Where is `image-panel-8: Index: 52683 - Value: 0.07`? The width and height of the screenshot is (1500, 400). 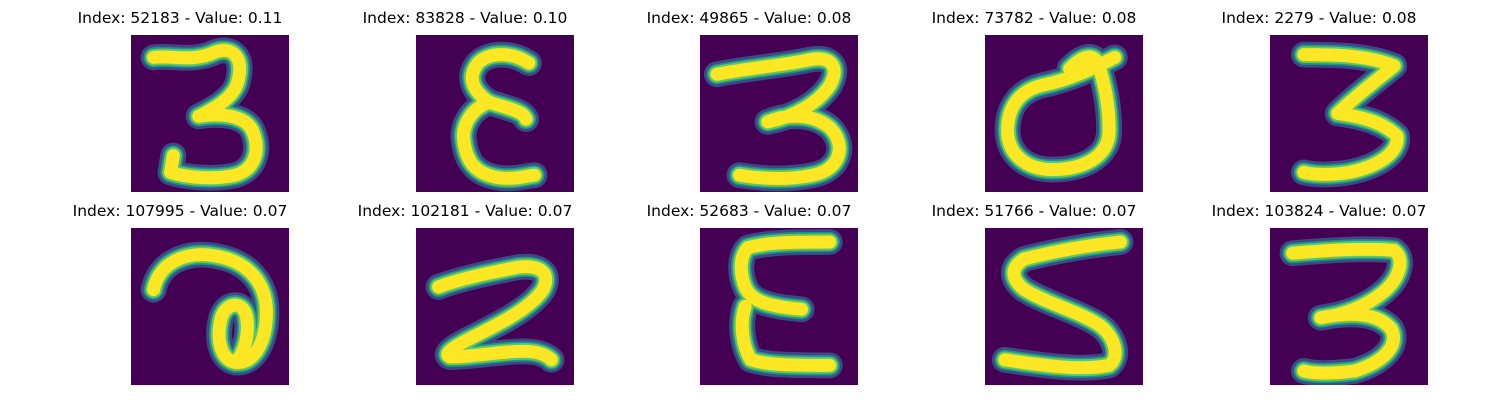
image-panel-8: Index: 52683 - Value: 0.07 is located at coordinates (749, 289).